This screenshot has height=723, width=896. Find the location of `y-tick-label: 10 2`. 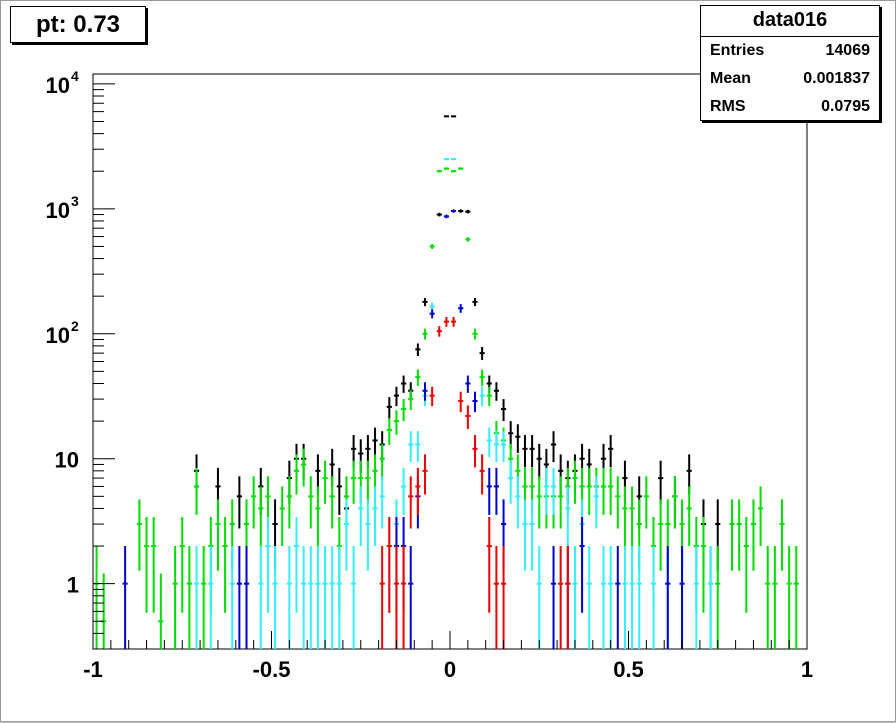

y-tick-label: 10 2 is located at coordinates (62, 333).